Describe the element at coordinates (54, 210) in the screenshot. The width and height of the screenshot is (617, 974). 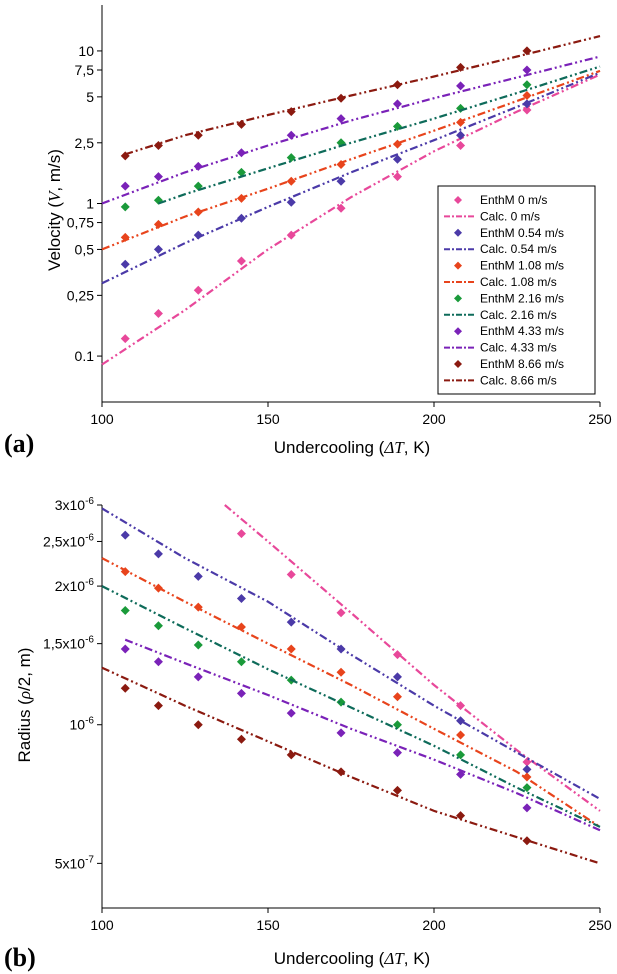
I see `panel-a-y-axis-label: Velocity (V, m/s)` at that location.